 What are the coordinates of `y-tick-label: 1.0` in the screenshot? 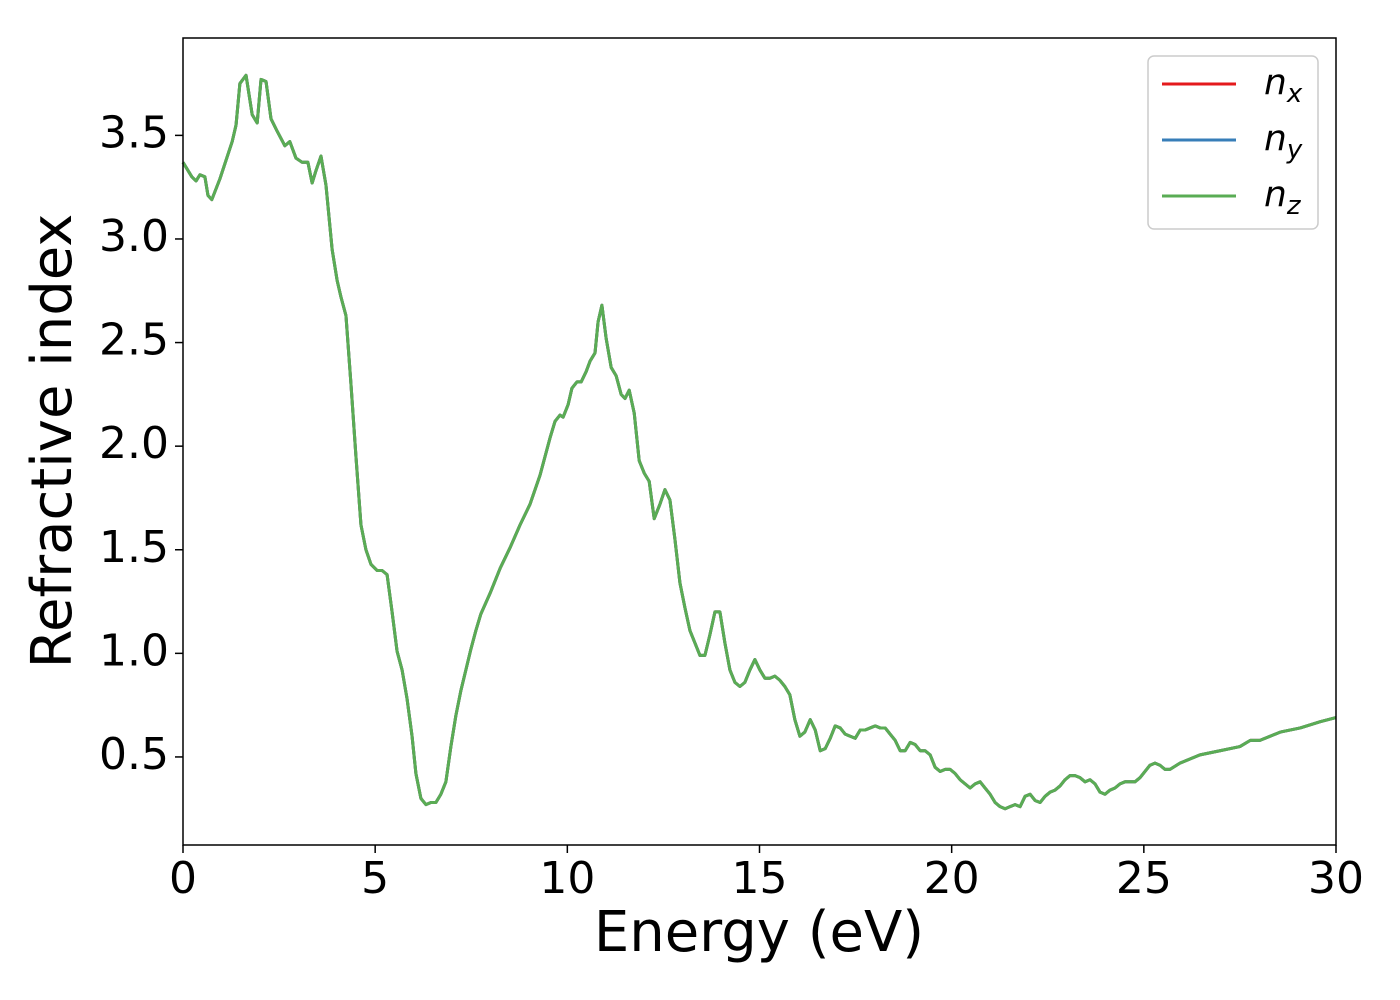 It's located at (134, 650).